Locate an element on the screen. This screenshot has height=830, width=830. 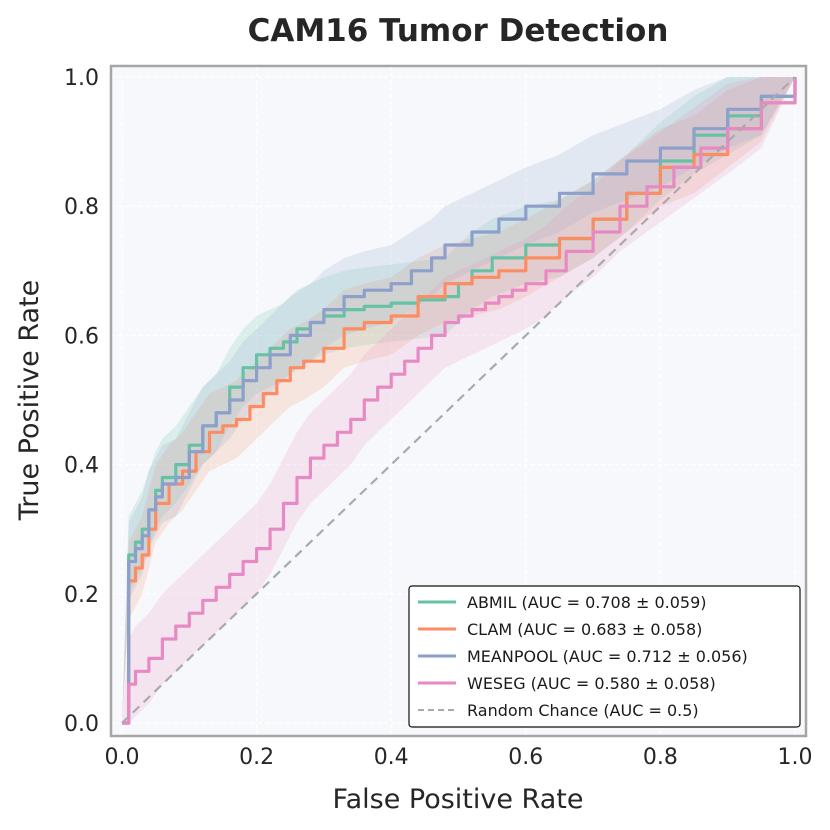
x-axis-label: False Positive Rate is located at coordinates (458, 799).